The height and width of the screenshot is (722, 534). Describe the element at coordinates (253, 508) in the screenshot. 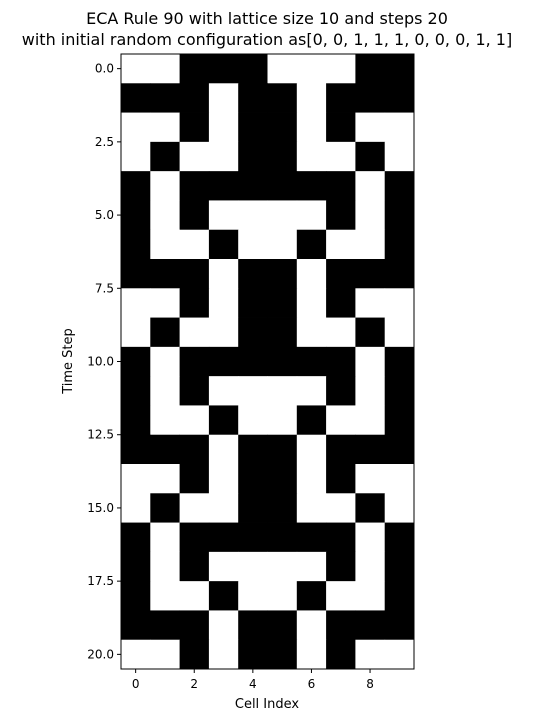

I see `cell-r15-c4` at that location.